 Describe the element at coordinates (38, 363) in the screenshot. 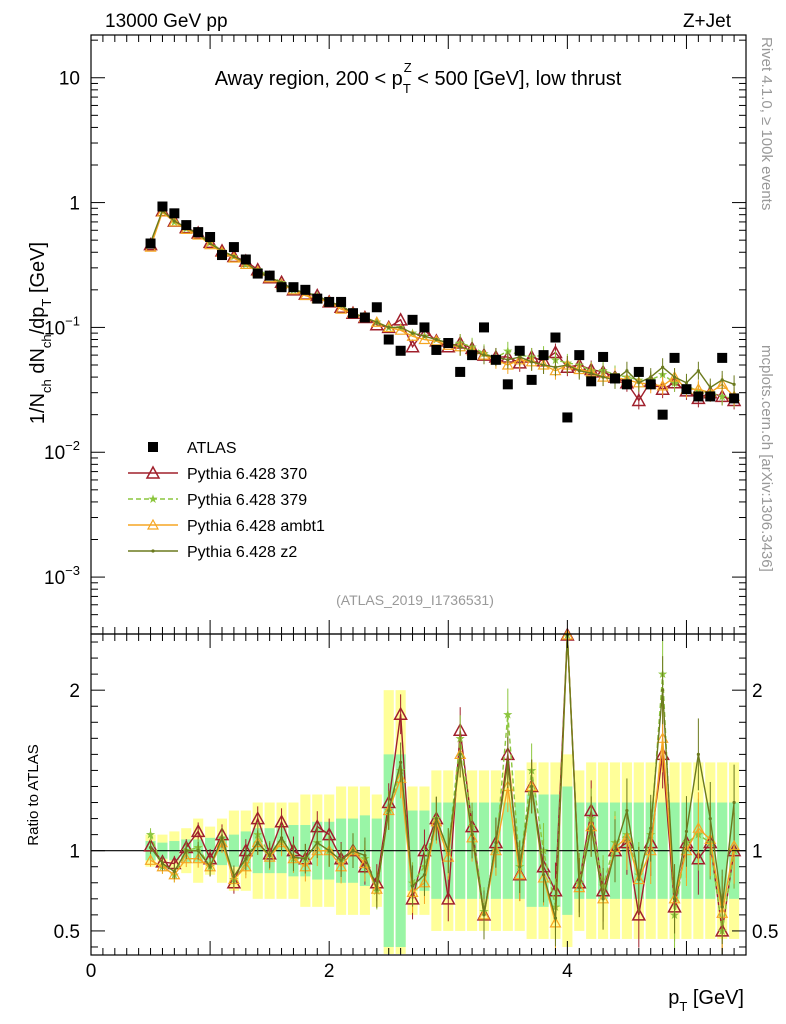

I see `ylabel-p3: dN` at that location.